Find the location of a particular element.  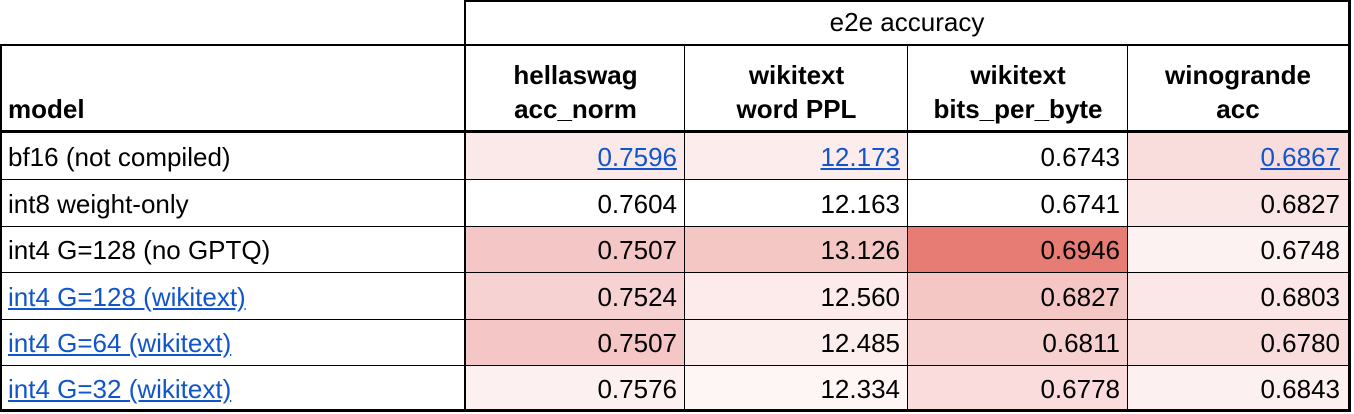

column-header: winogrande acc is located at coordinates (1238, 88).